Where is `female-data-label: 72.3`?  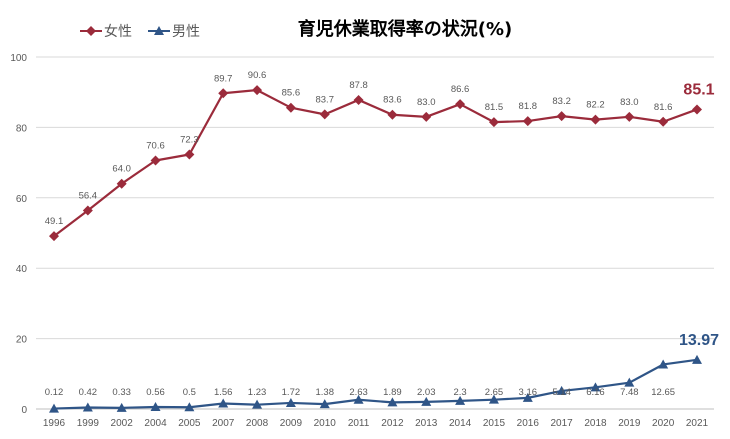 female-data-label: 72.3 is located at coordinates (189, 140).